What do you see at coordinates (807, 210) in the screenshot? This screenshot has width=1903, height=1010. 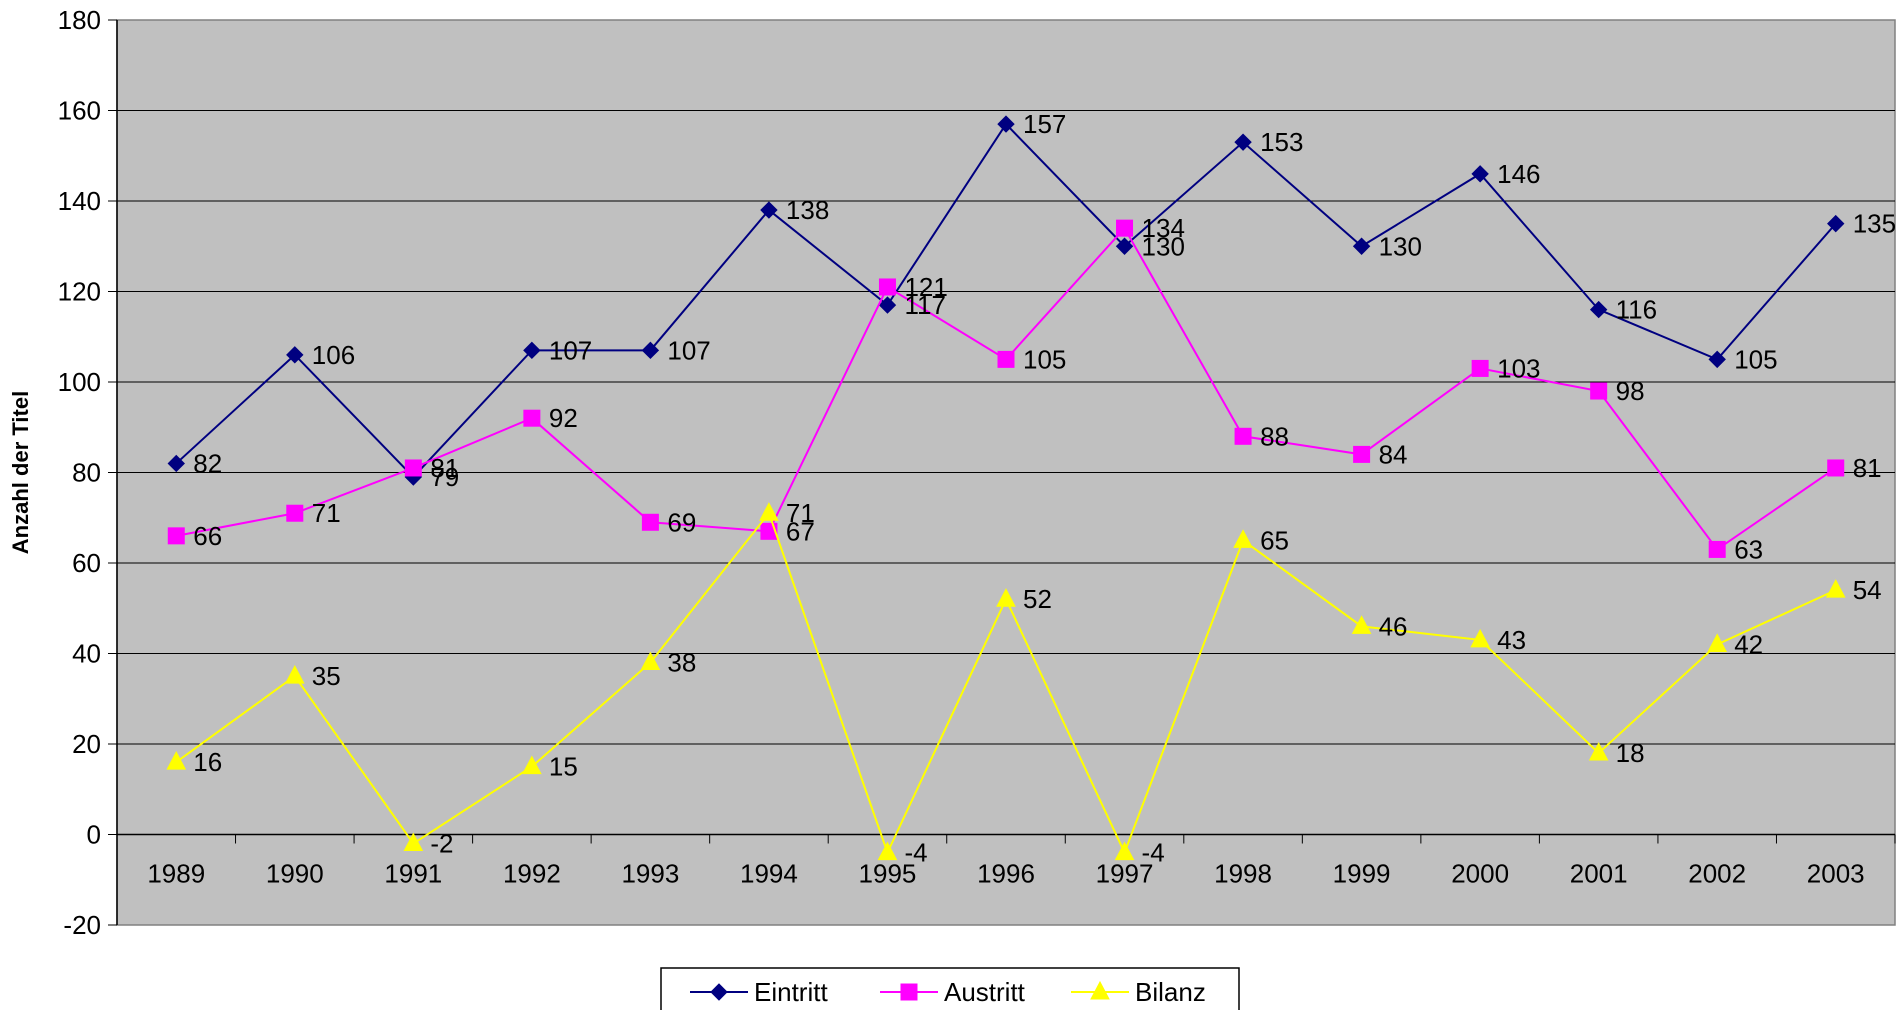 I see `data-label-eintritt: 138` at bounding box center [807, 210].